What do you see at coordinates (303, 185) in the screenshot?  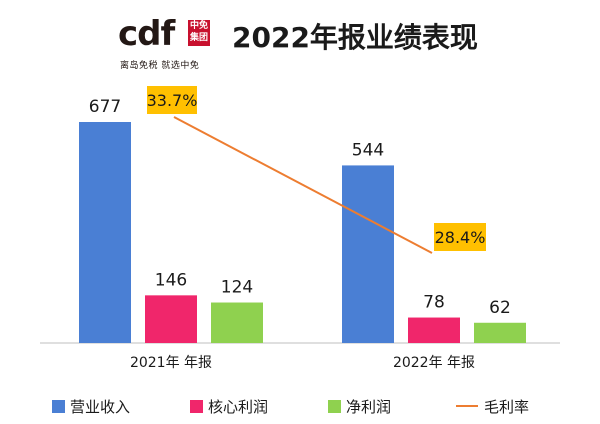 I see `margin-line` at bounding box center [303, 185].